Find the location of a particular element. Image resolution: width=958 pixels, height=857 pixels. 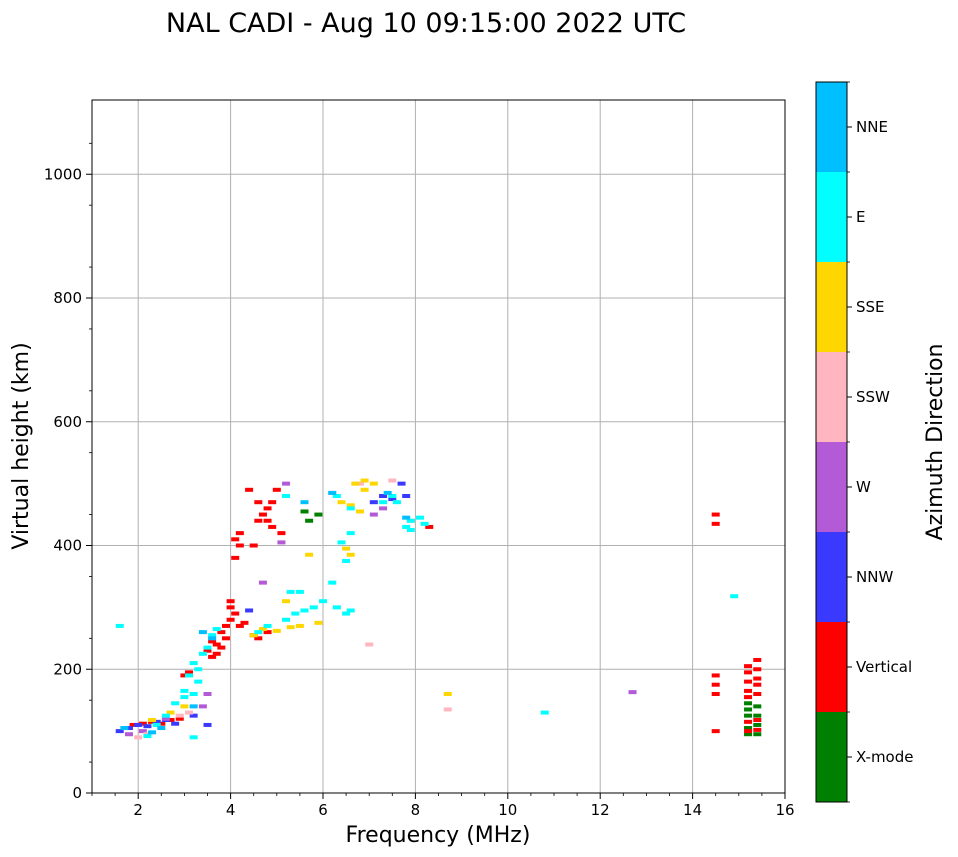

colorbar-frame is located at coordinates (831, 442).